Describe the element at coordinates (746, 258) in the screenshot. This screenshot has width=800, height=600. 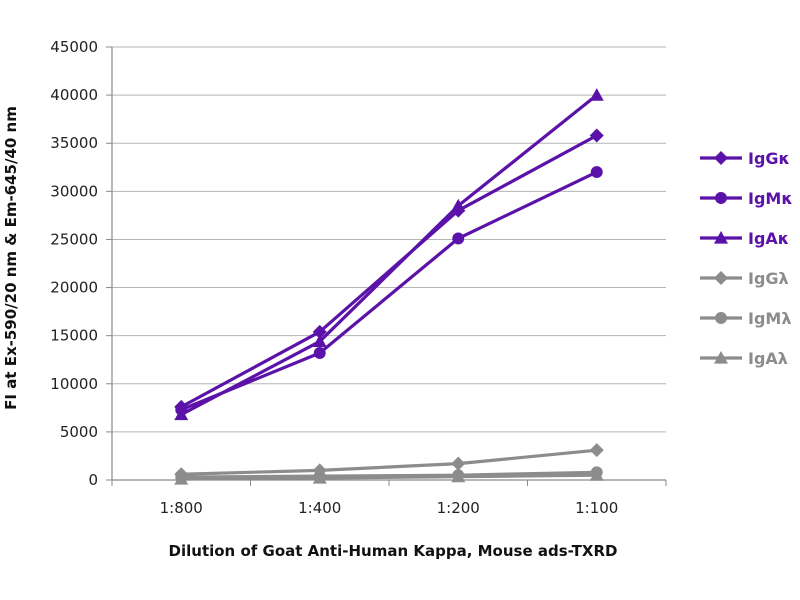
I see `legend: IgGκ IgMκ IgAκ IgGλ IgMλ IgAλ` at that location.